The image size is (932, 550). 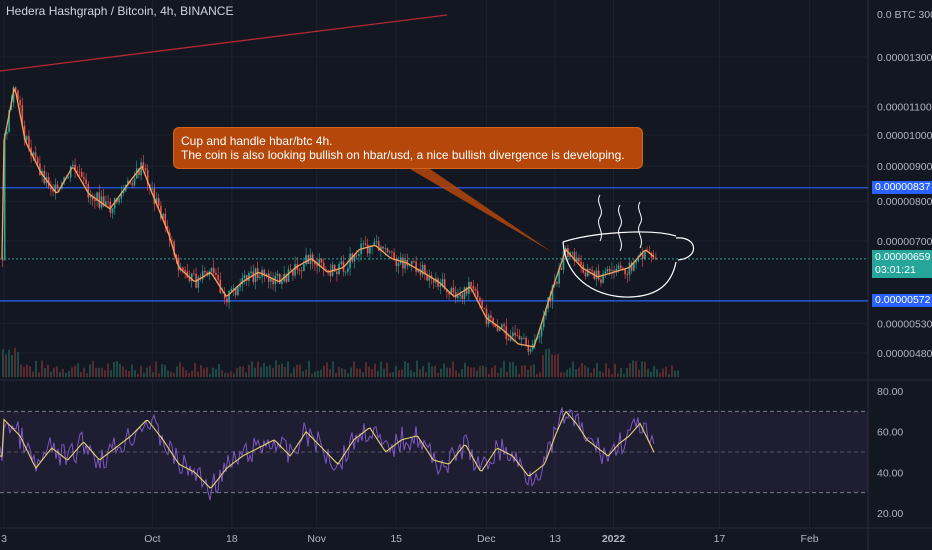 I want to click on price-tick-label: 0.00000700, so click(x=904, y=242).